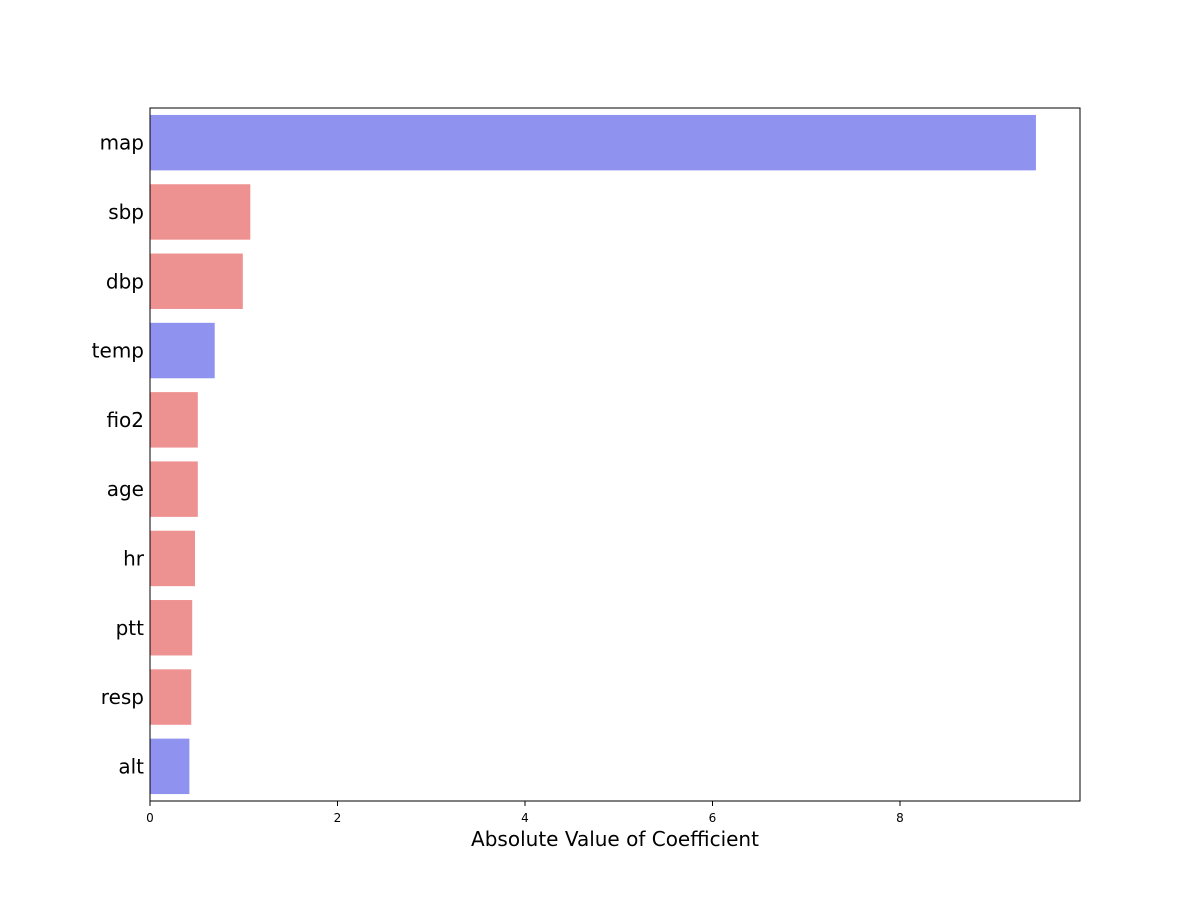  Describe the element at coordinates (170, 766) in the screenshot. I see `bar-alt` at that location.